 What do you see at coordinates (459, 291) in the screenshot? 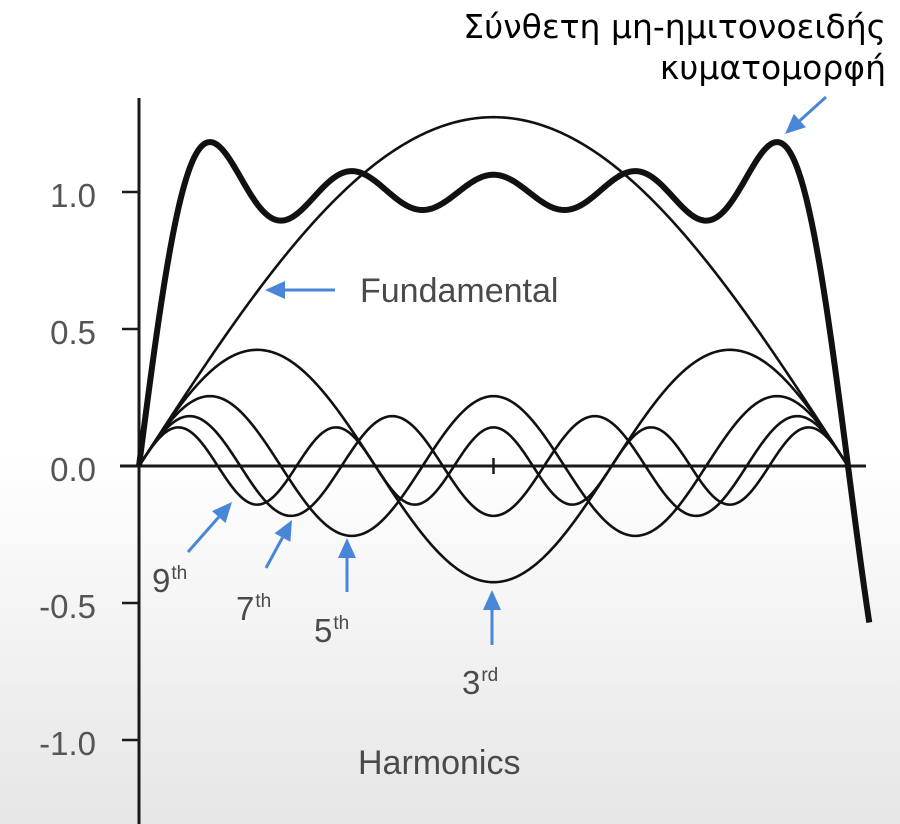
I see `fundamental-label: Fundamental` at bounding box center [459, 291].